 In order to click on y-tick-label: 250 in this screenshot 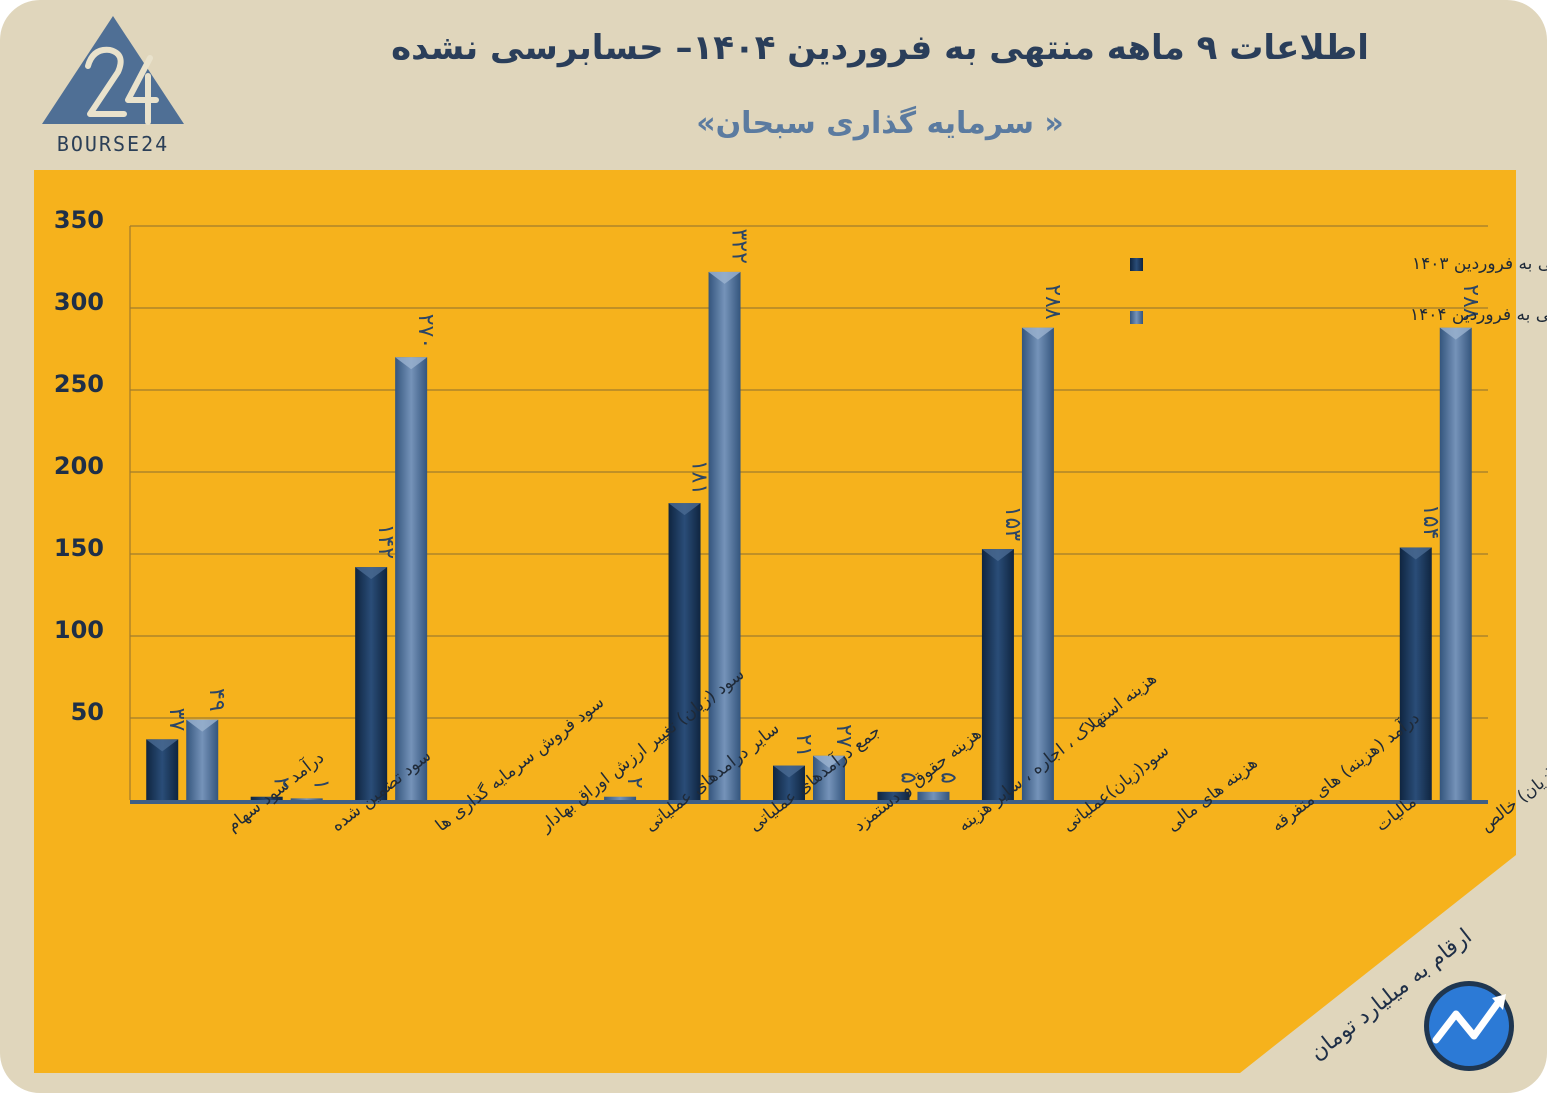, I will do `click(79, 384)`.